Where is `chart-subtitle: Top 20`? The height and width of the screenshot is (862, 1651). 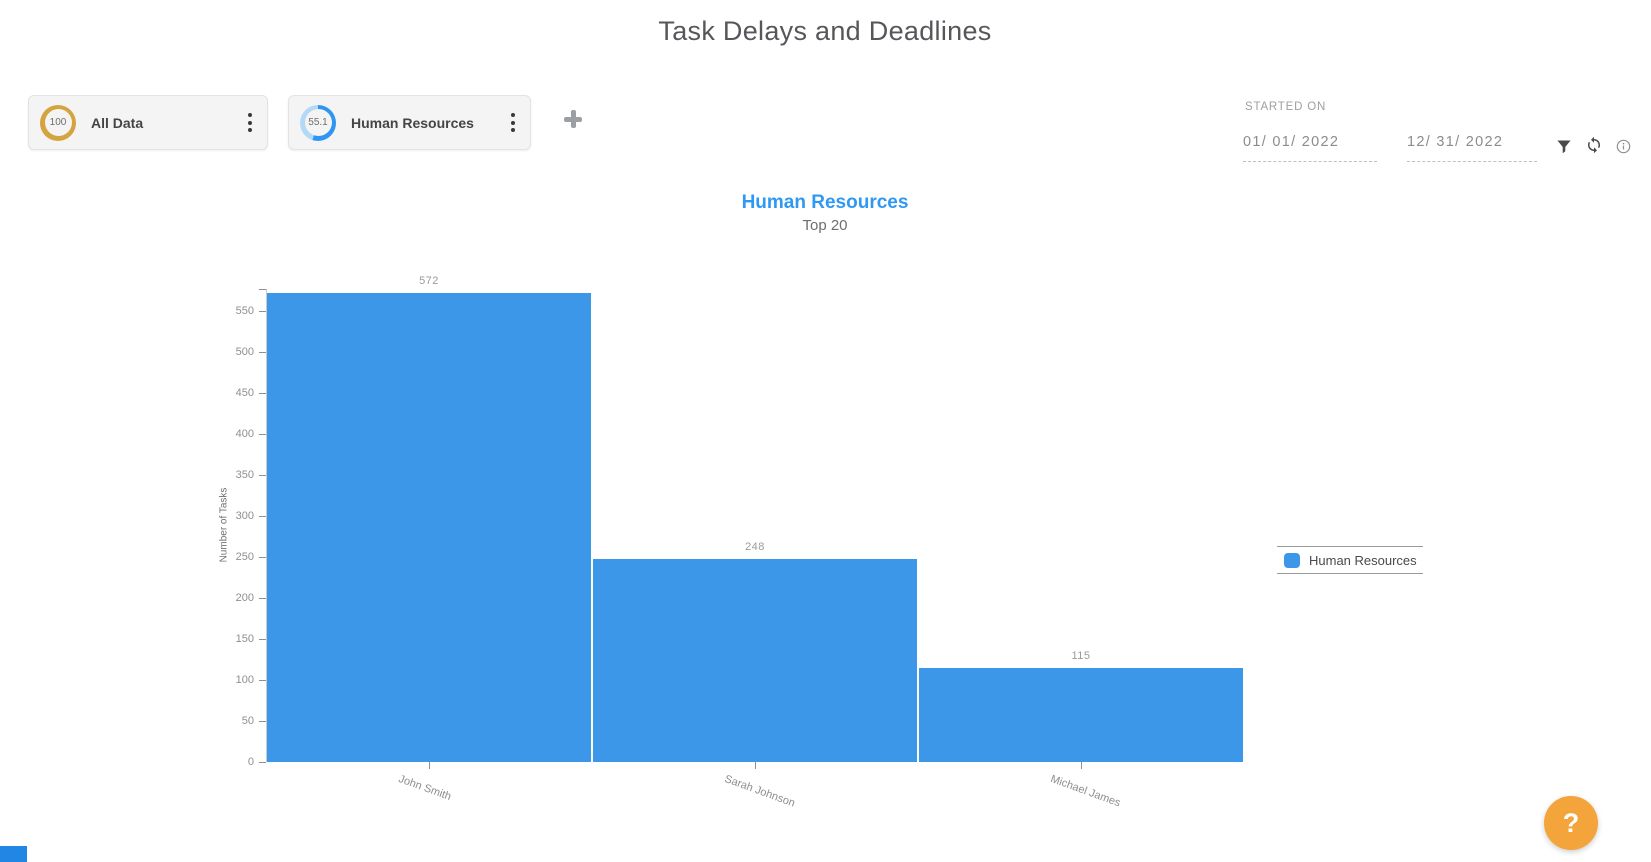
chart-subtitle: Top 20 is located at coordinates (825, 225).